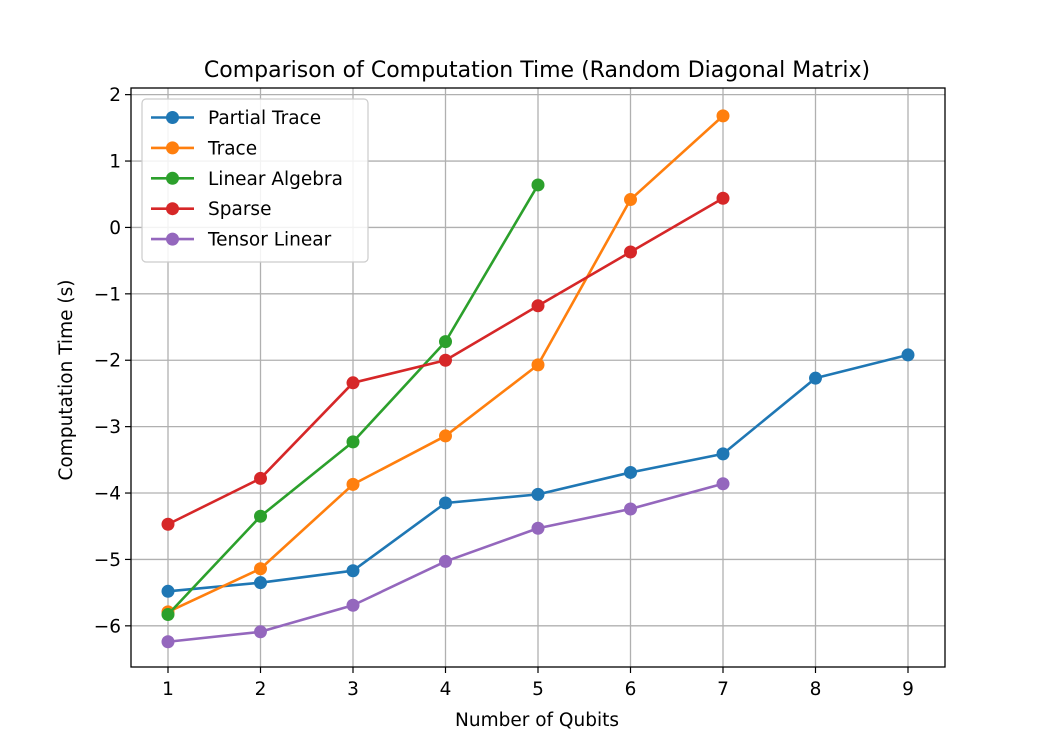  I want to click on legend-item: Tensor Linear, so click(241, 240).